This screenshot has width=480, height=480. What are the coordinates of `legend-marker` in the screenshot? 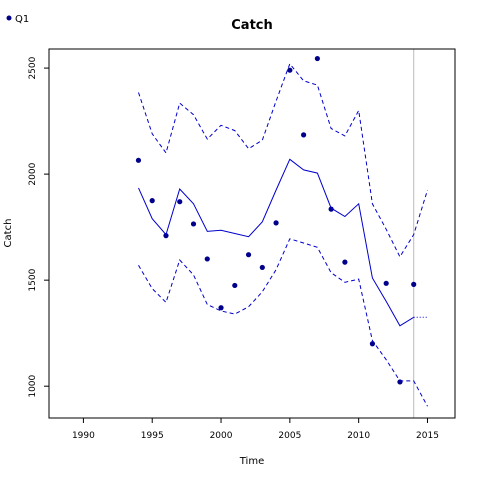 It's located at (9, 18).